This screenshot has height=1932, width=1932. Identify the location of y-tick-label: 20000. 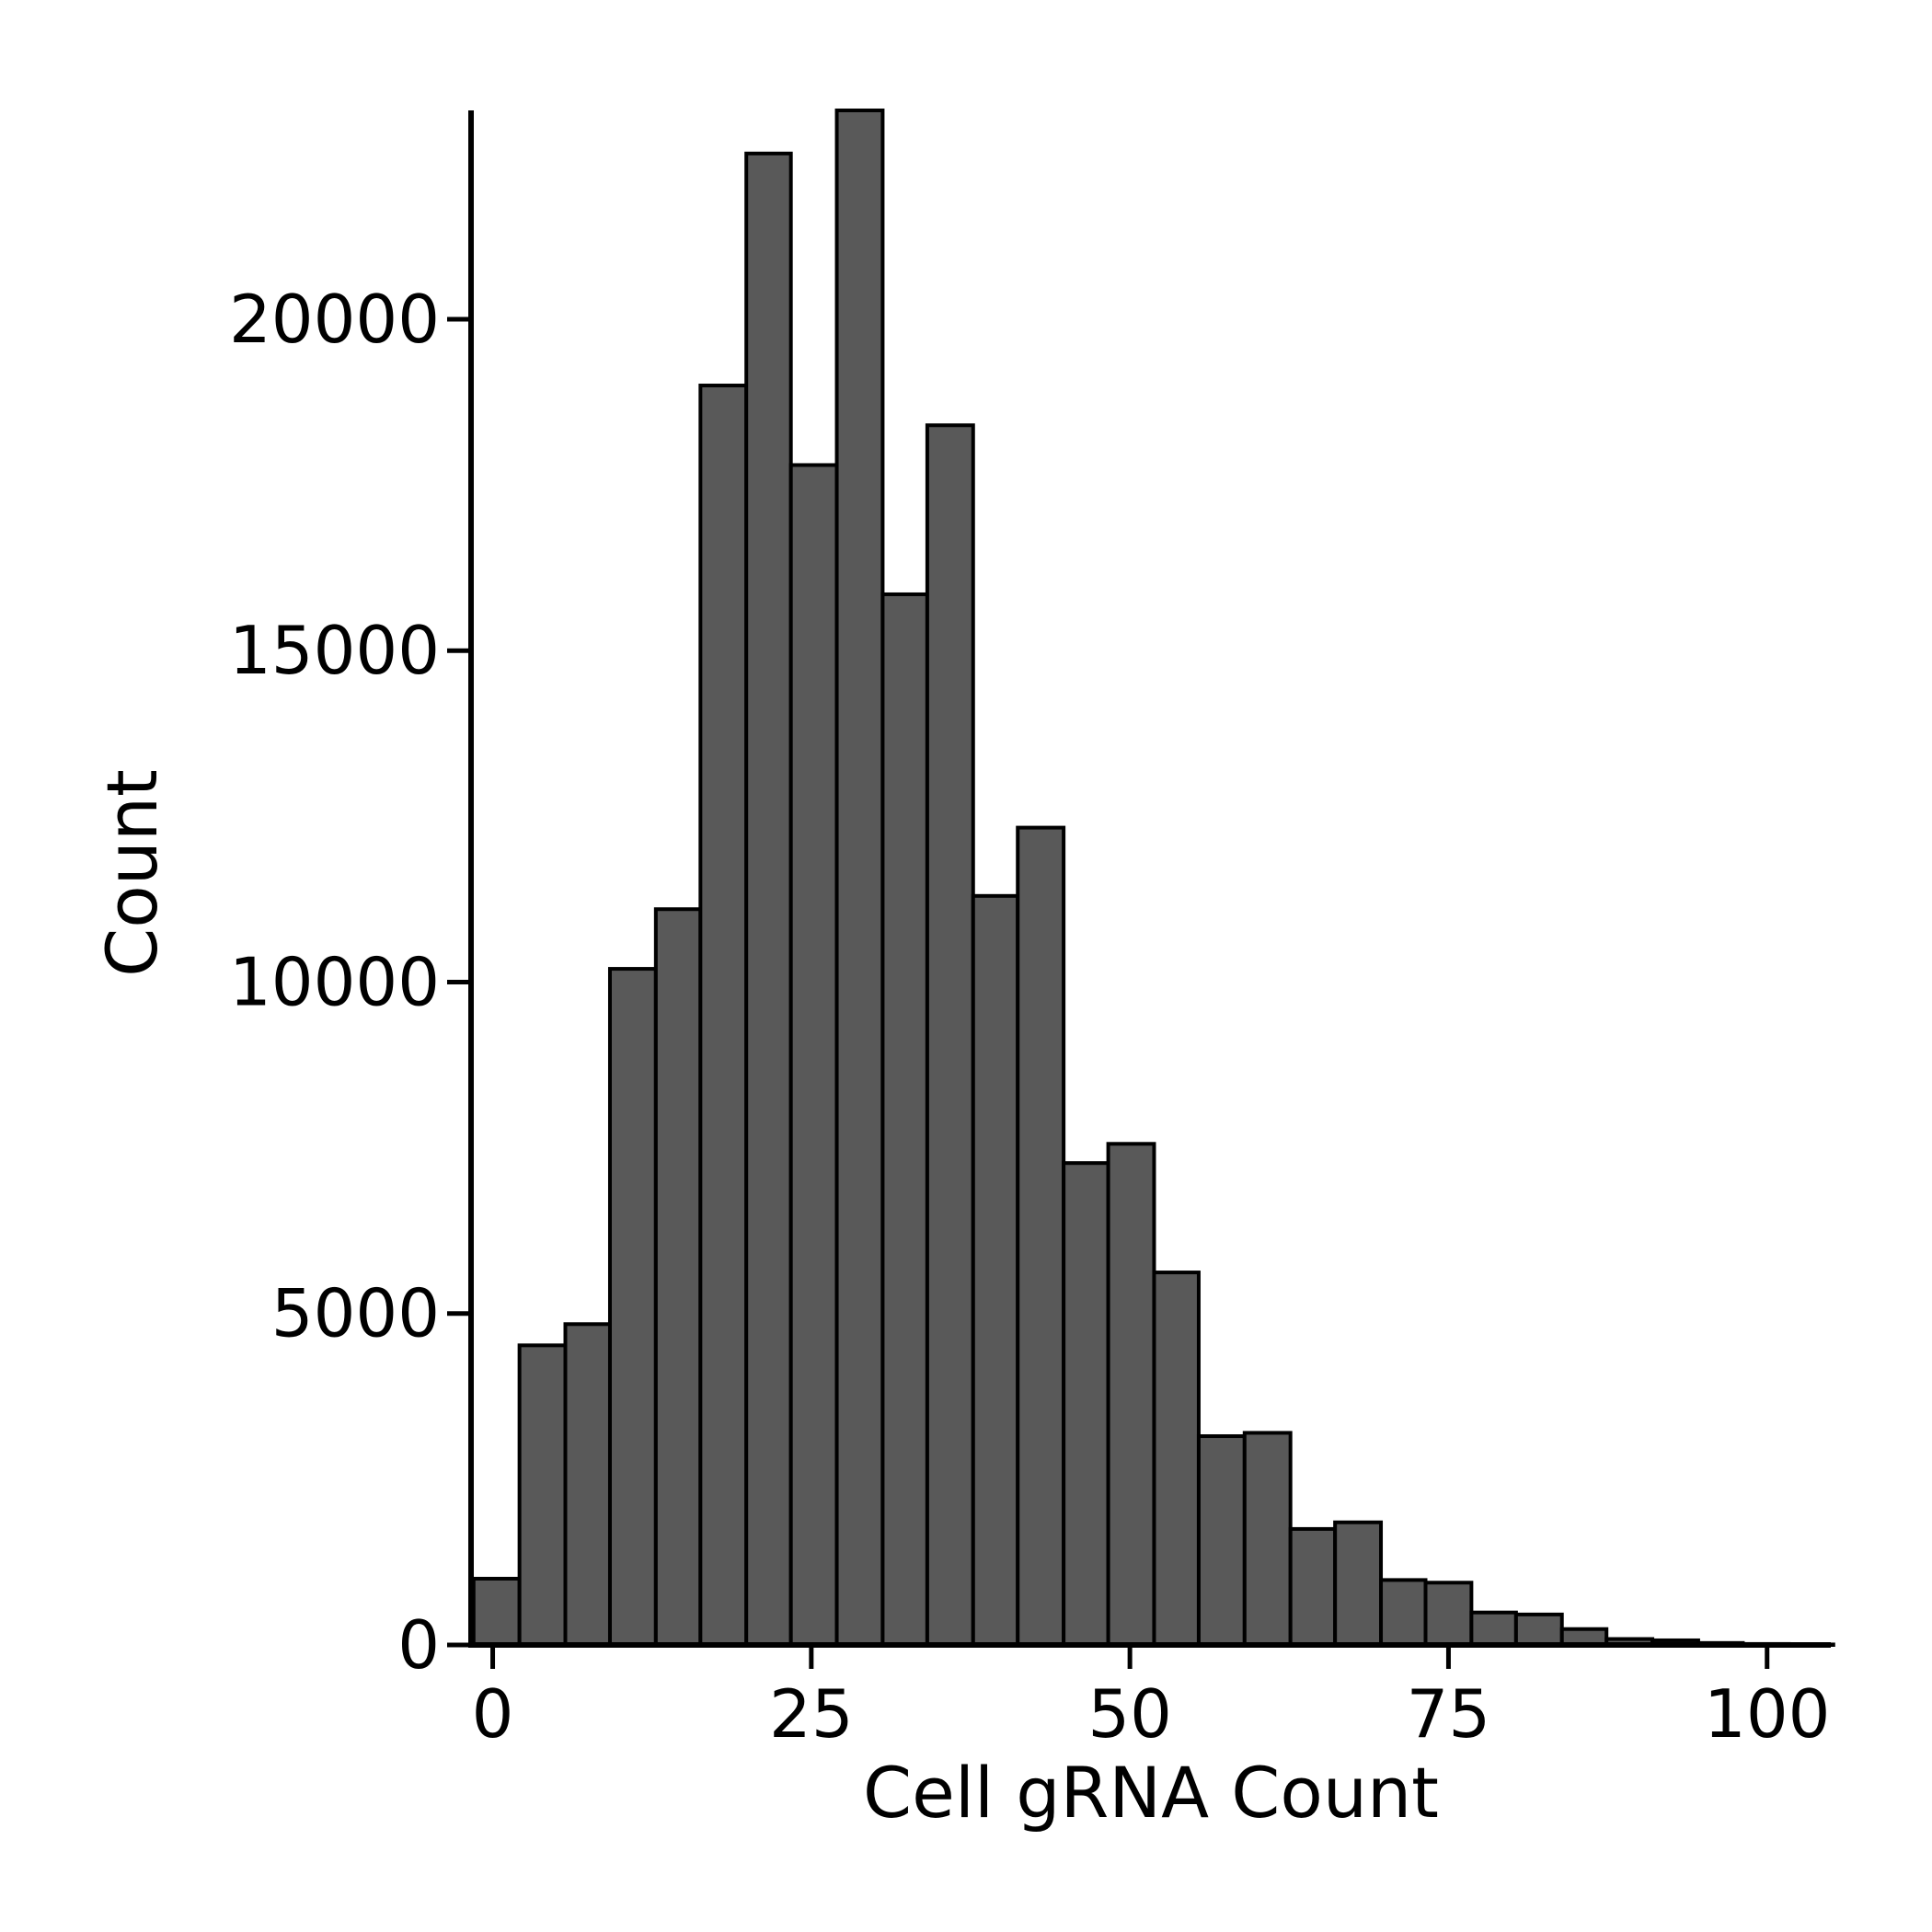
(334, 319).